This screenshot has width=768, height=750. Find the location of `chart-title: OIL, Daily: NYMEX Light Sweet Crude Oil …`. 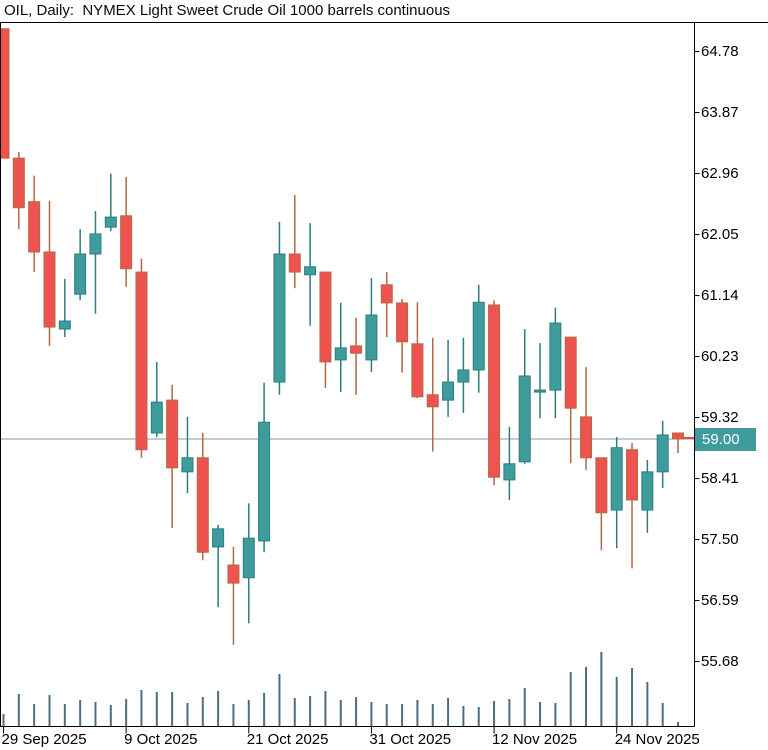

chart-title: OIL, Daily: NYMEX Light Sweet Crude Oil … is located at coordinates (227, 10).